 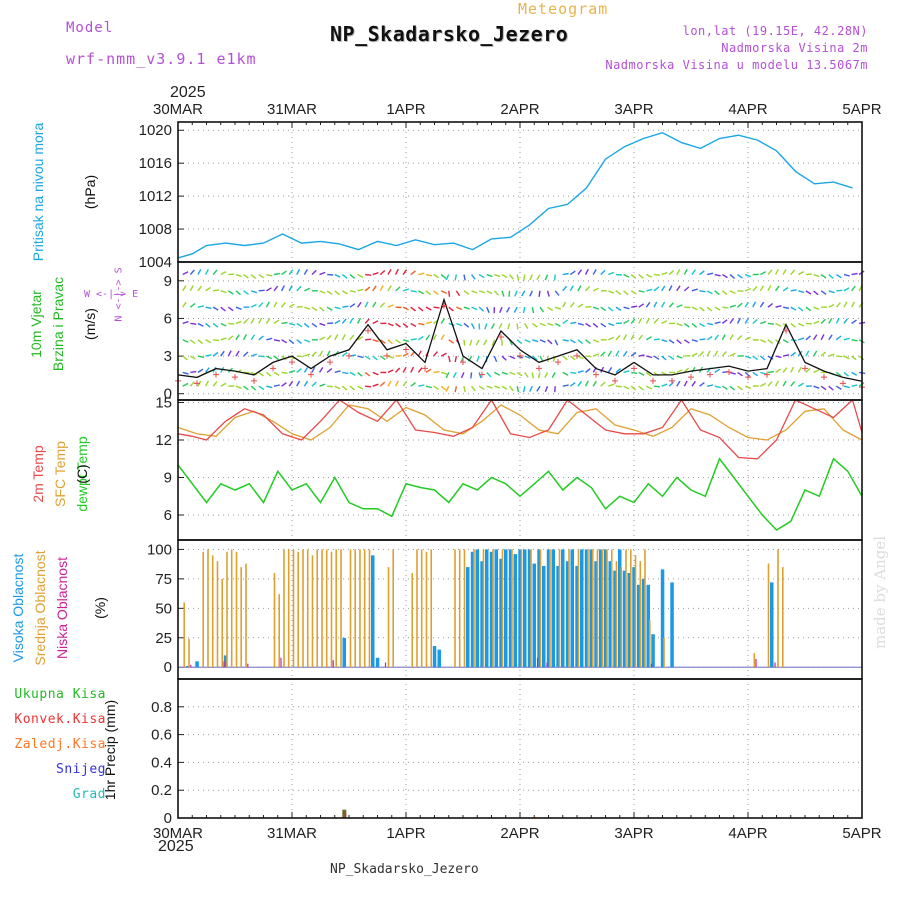 What do you see at coordinates (155, 229) in the screenshot?
I see `pressure-ytick-label: 1008` at bounding box center [155, 229].